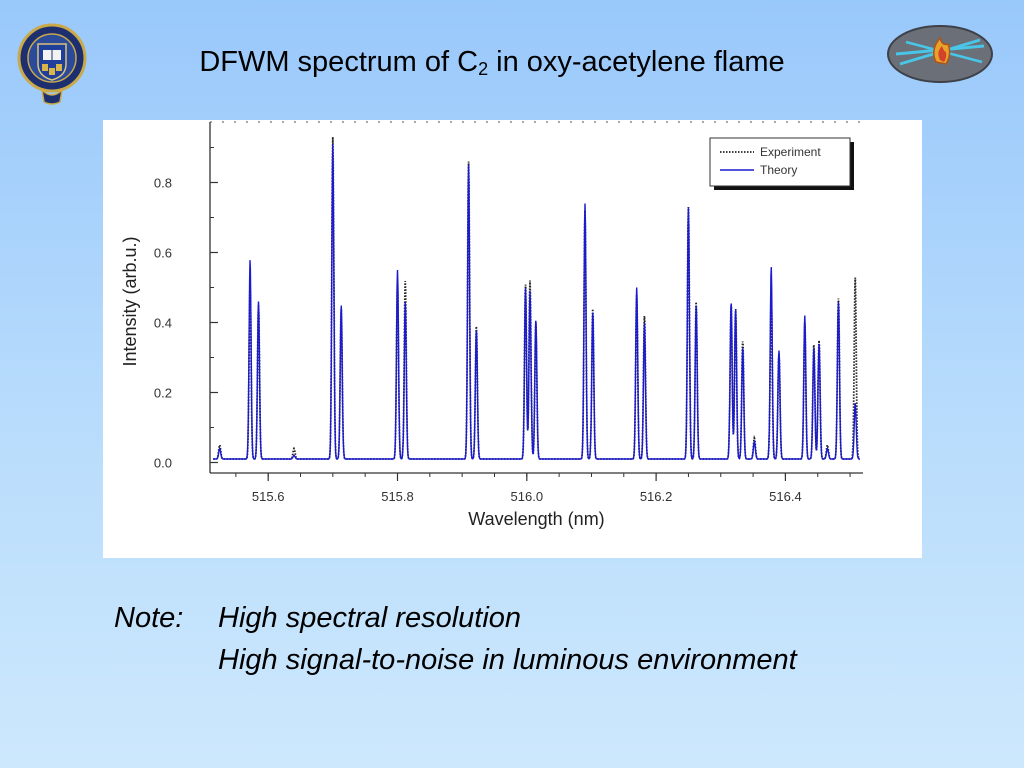 This screenshot has height=768, width=1024. What do you see at coordinates (397, 496) in the screenshot?
I see `x-tick-label: 515.8` at bounding box center [397, 496].